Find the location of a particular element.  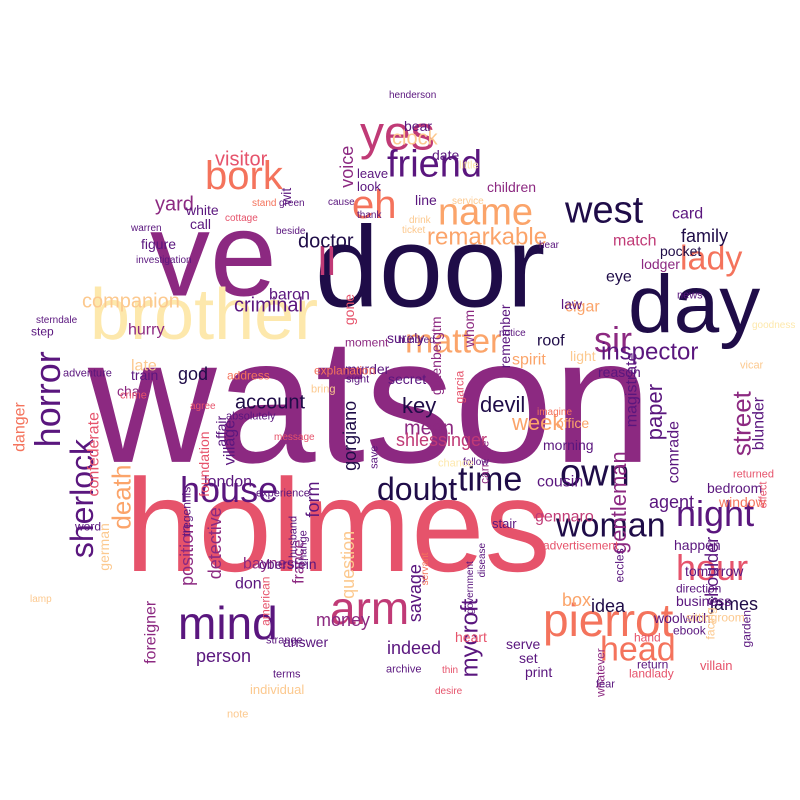

word-criminal: criminal is located at coordinates (268, 306).